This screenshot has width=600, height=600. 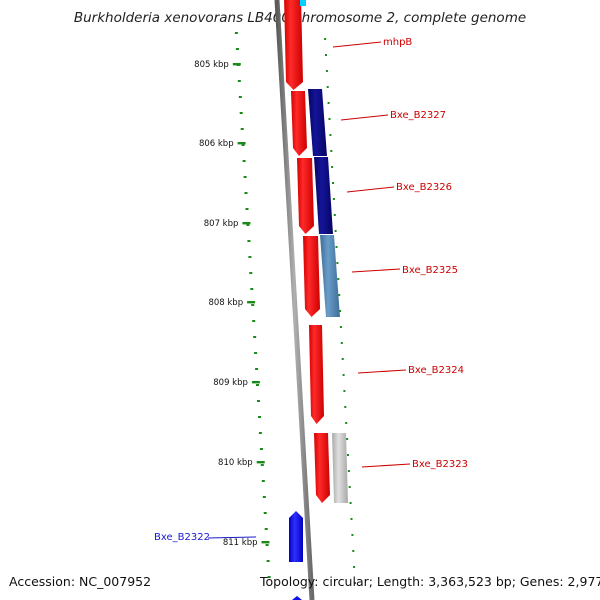 I want to click on gene-label: mhpB, so click(x=397, y=42).